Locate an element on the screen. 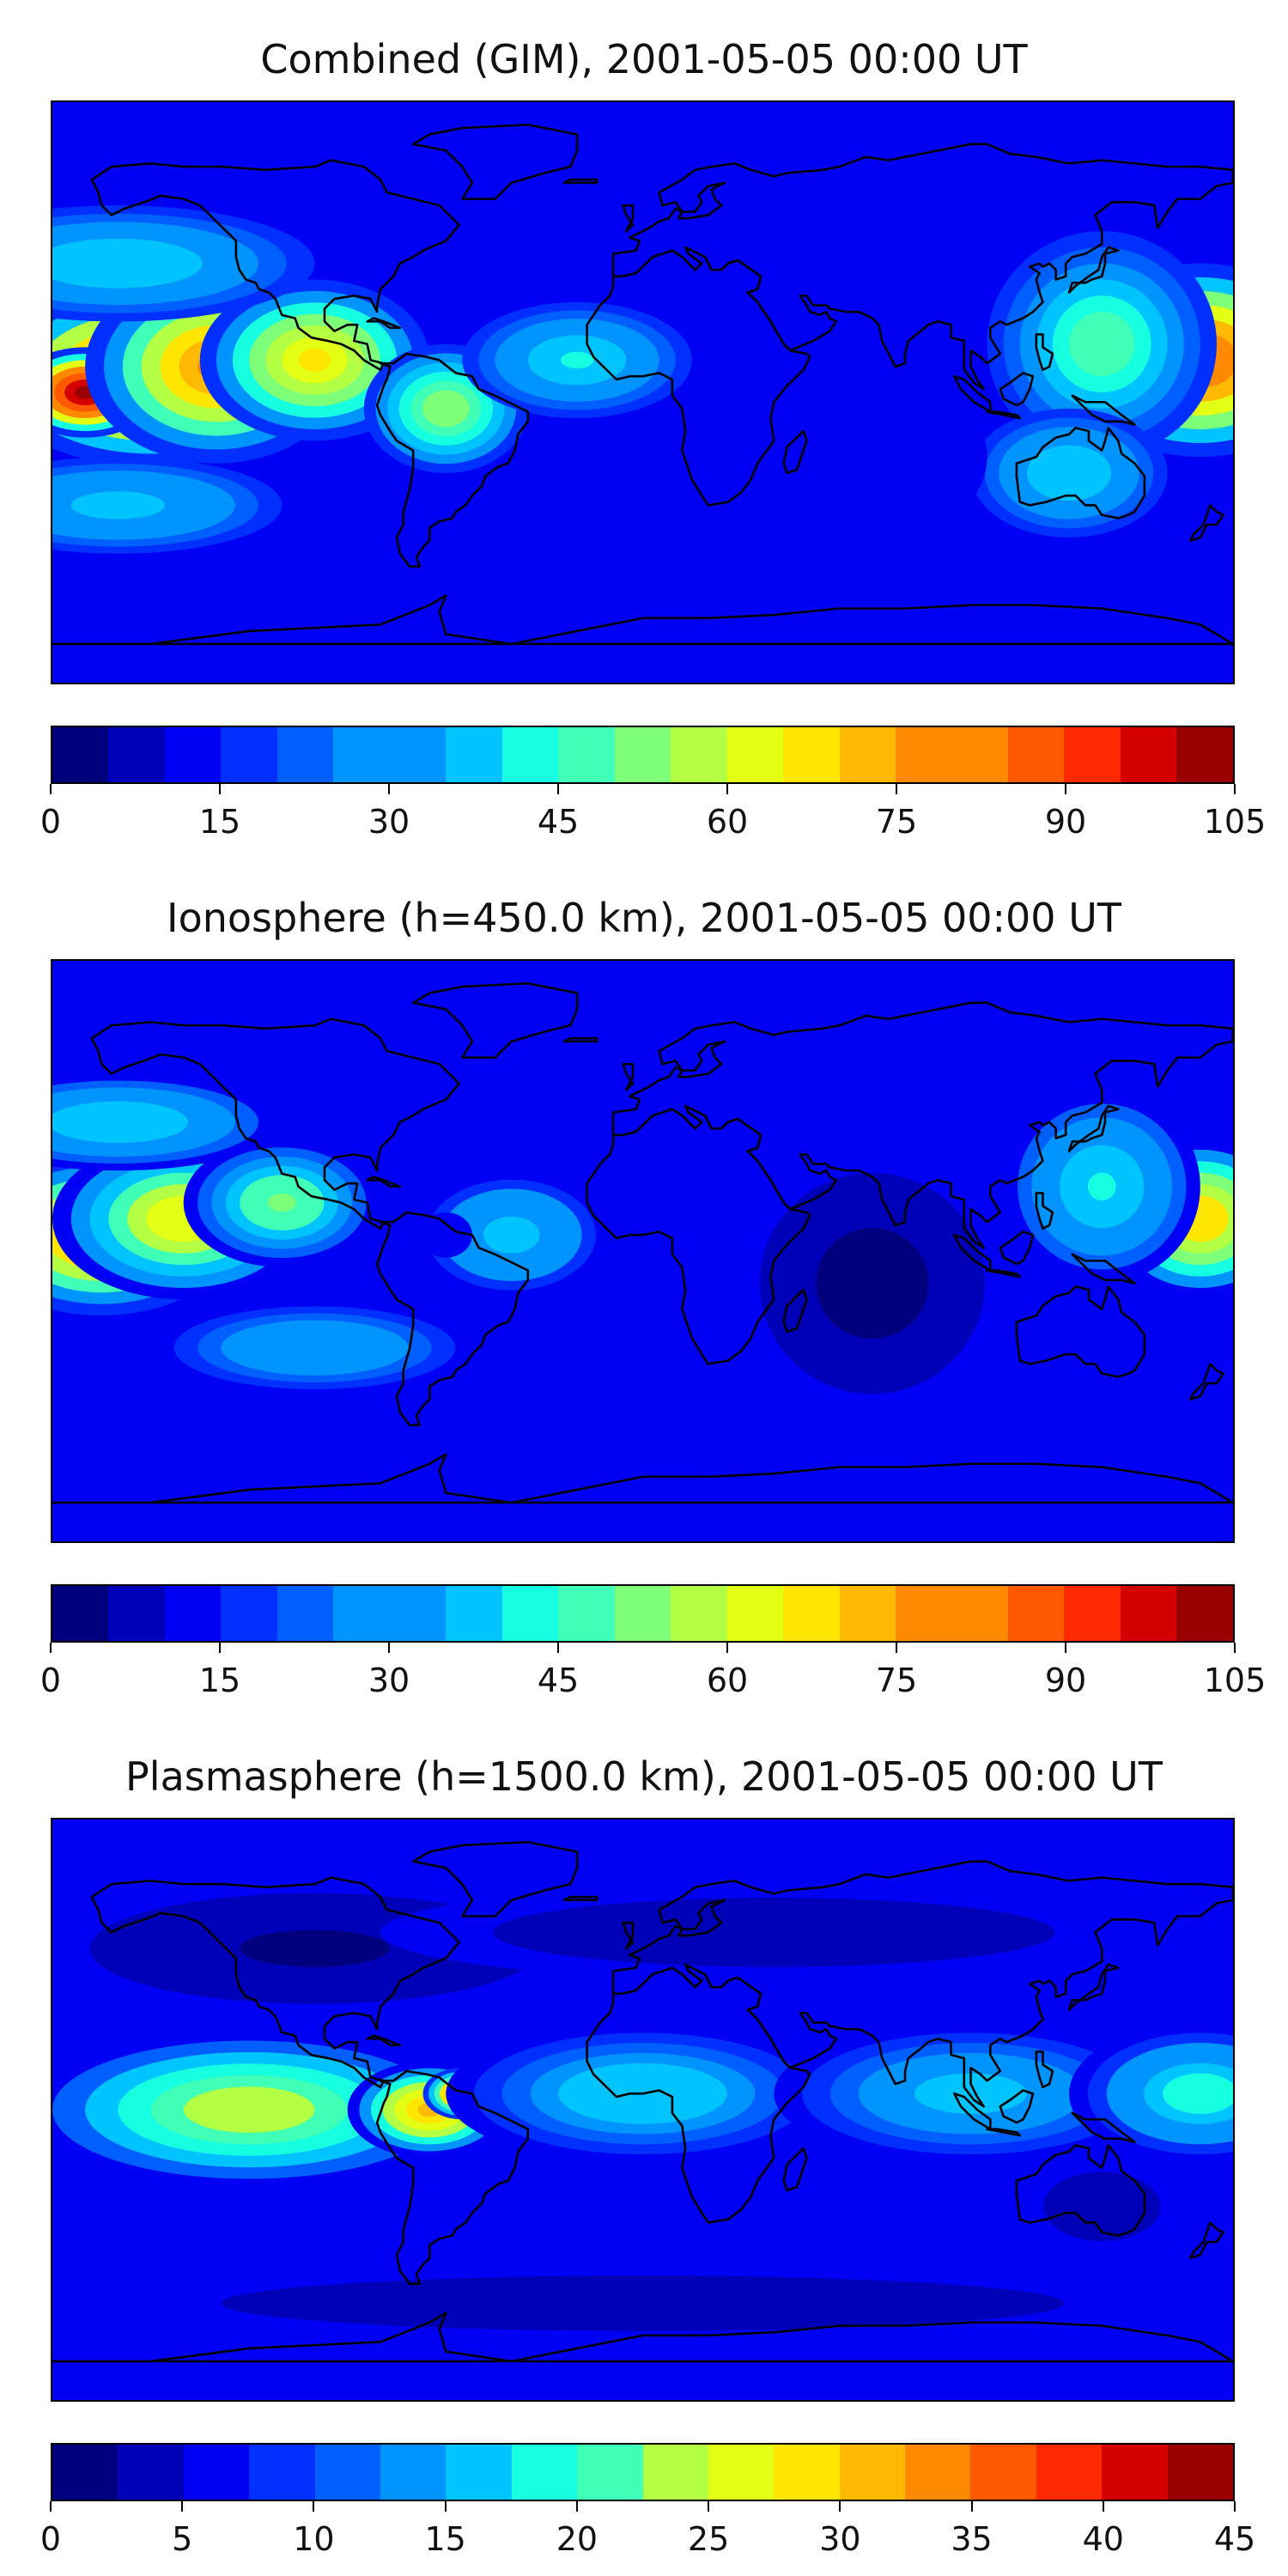 The image size is (1288, 2576). colorbar-tick-label: 40 is located at coordinates (1103, 2539).